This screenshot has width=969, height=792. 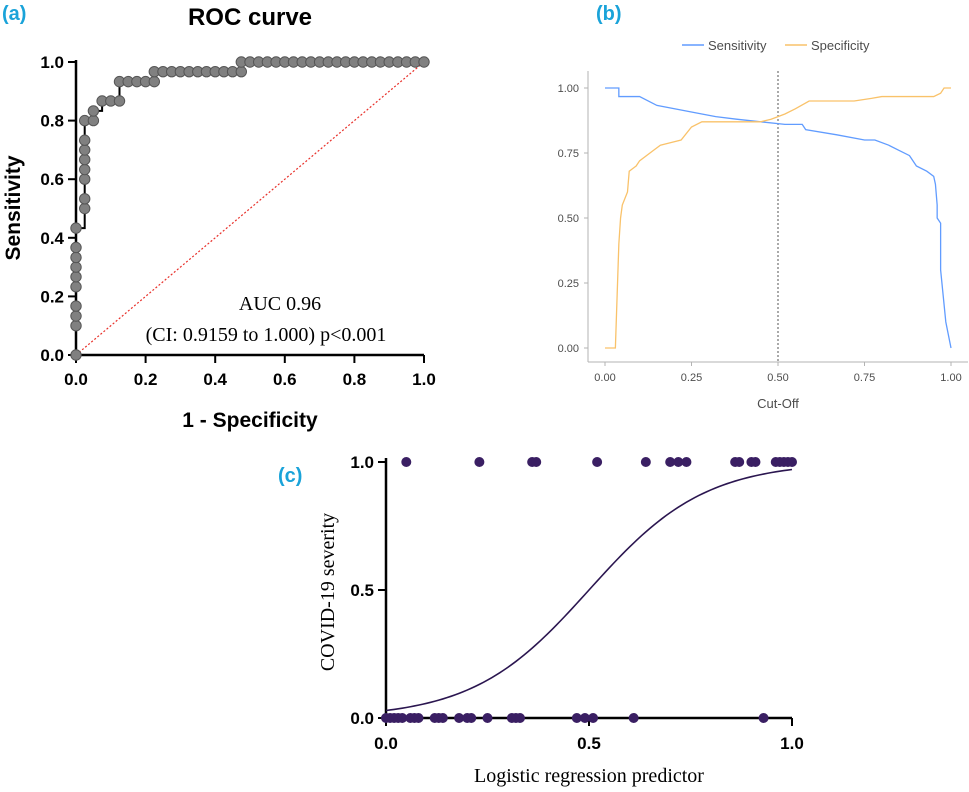 I want to click on ci-annotation: (CI: 0.9159 to 1.000) p<0.001, so click(x=266, y=335).